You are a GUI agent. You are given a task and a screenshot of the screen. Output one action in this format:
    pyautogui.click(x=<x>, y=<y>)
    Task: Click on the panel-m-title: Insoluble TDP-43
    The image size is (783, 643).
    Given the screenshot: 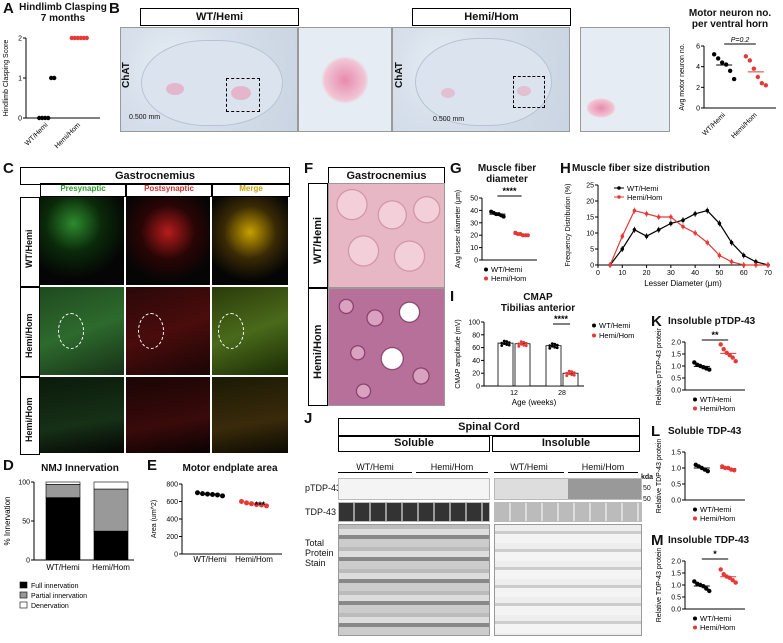 What is the action you would take?
    pyautogui.click(x=709, y=540)
    